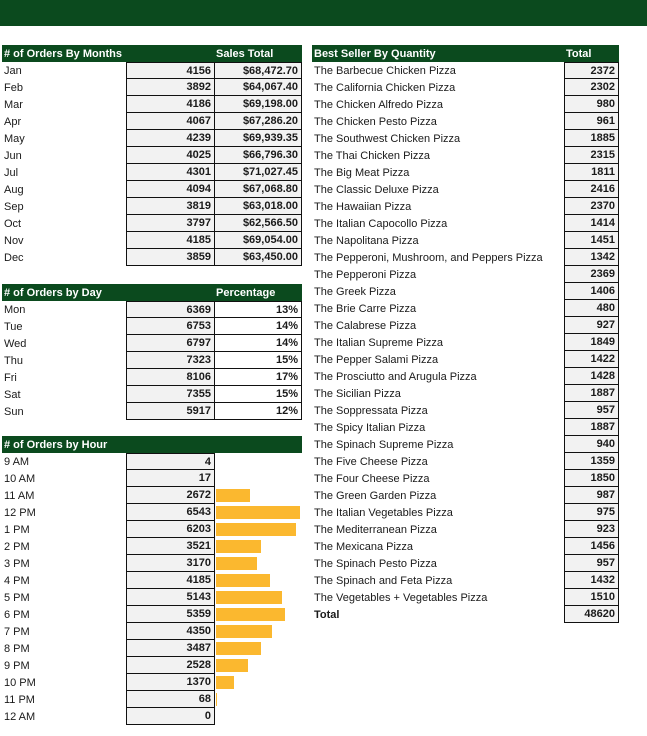 The image size is (647, 736). What do you see at coordinates (14, 206) in the screenshot?
I see `month-label: Sep` at bounding box center [14, 206].